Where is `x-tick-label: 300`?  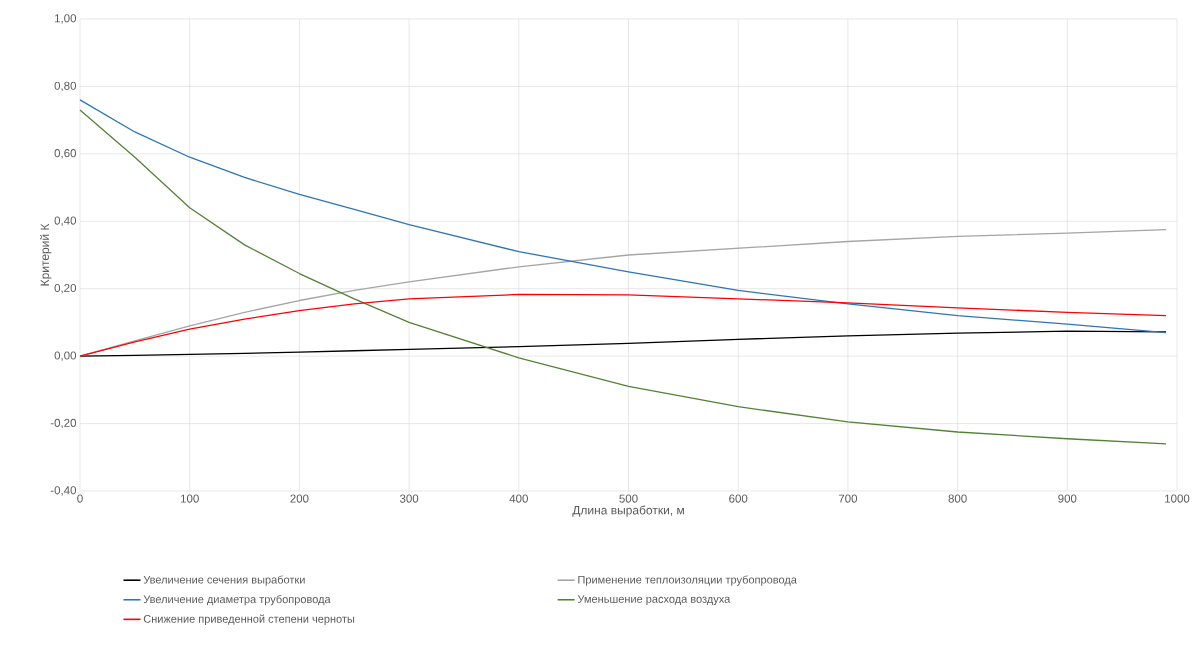
x-tick-label: 300 is located at coordinates (409, 498).